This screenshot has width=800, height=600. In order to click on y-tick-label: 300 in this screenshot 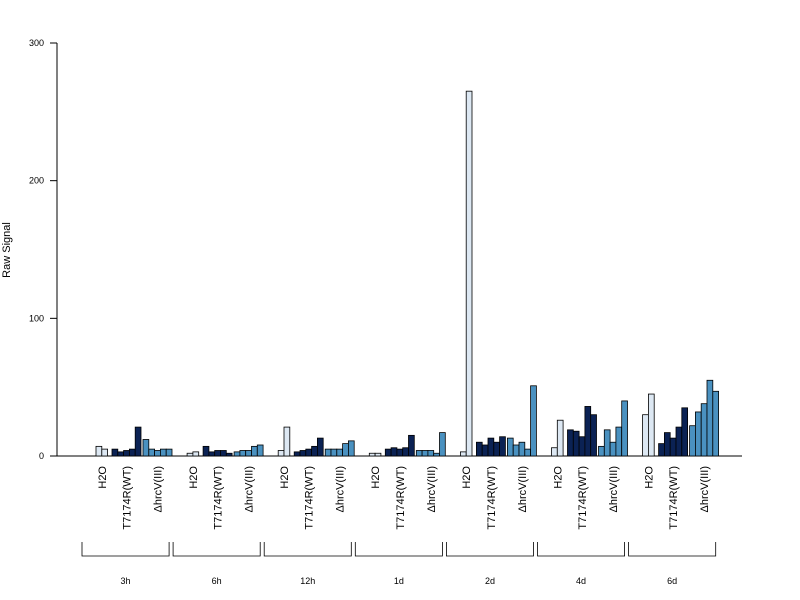, I will do `click(36, 43)`.